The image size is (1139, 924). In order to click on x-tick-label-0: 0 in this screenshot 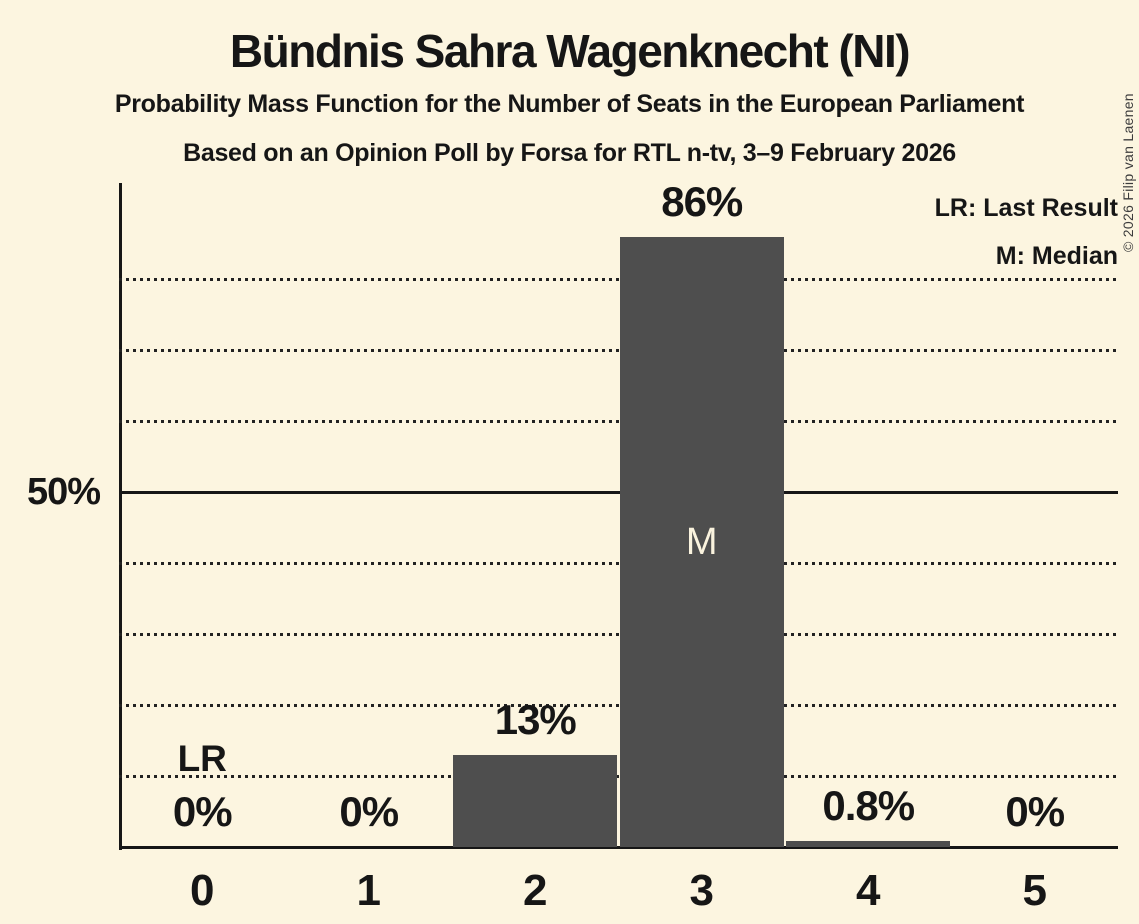, I will do `click(202, 890)`.